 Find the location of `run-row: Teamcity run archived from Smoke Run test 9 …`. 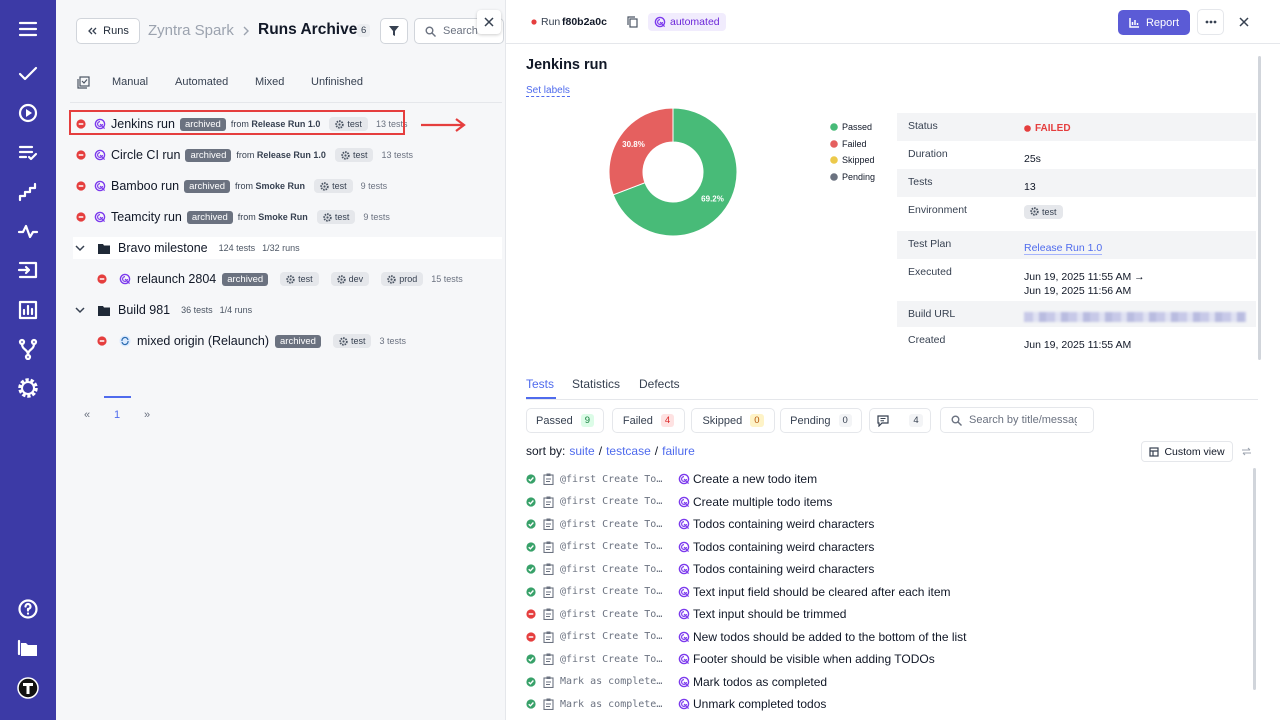

run-row: Teamcity run archived from Smoke Run test 9 … is located at coordinates (233, 217).